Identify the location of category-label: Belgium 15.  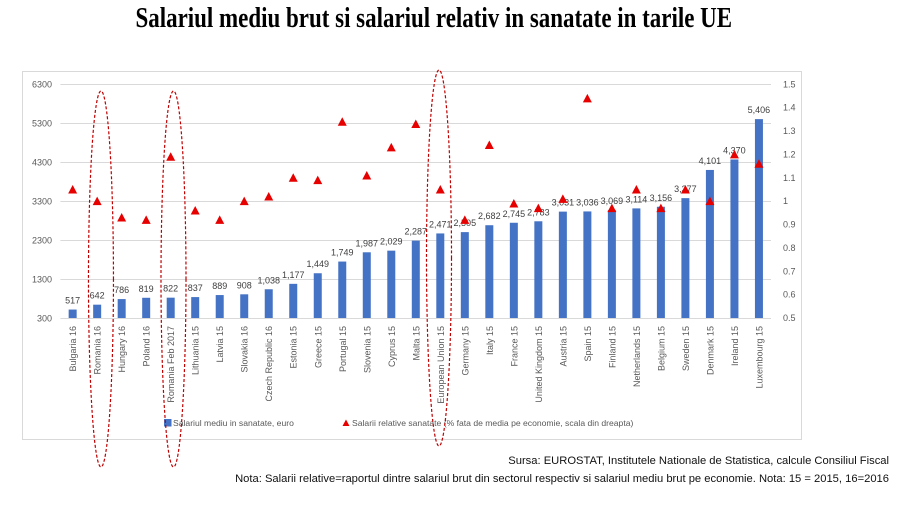
(661, 348).